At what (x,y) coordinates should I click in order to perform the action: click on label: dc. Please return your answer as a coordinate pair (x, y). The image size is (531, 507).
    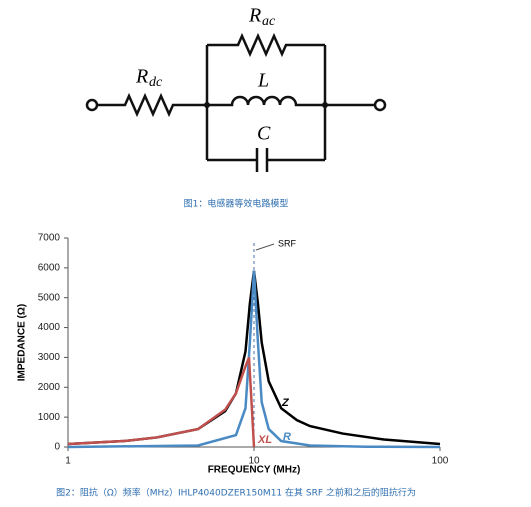
    Looking at the image, I should click on (156, 82).